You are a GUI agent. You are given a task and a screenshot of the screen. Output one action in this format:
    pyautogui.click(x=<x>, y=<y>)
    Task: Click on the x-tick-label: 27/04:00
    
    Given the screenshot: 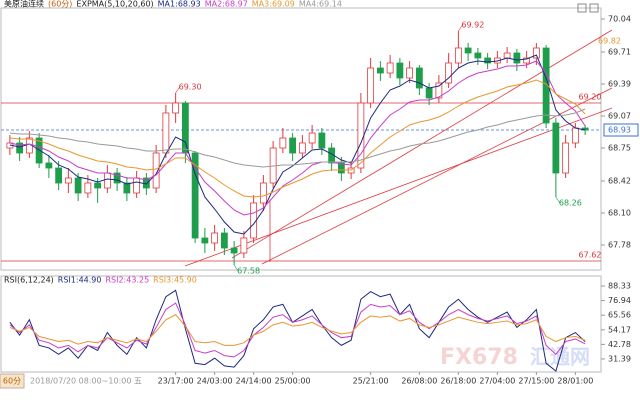 What is the action you would take?
    pyautogui.click(x=497, y=381)
    